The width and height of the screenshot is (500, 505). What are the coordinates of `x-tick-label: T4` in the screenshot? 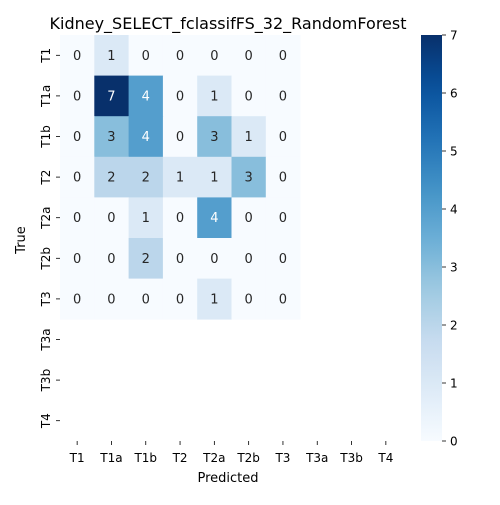 It's located at (385, 458).